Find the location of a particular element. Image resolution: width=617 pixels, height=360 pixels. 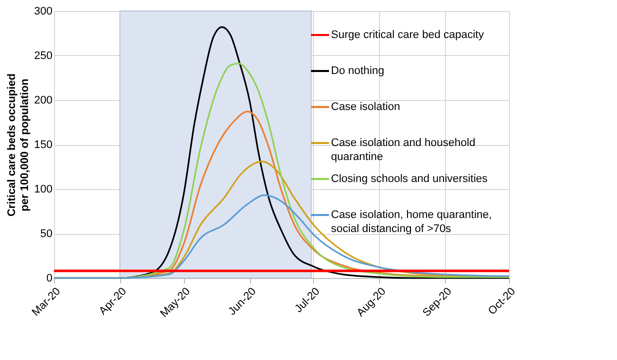

y-tick-label: 150 is located at coordinates (43, 145).